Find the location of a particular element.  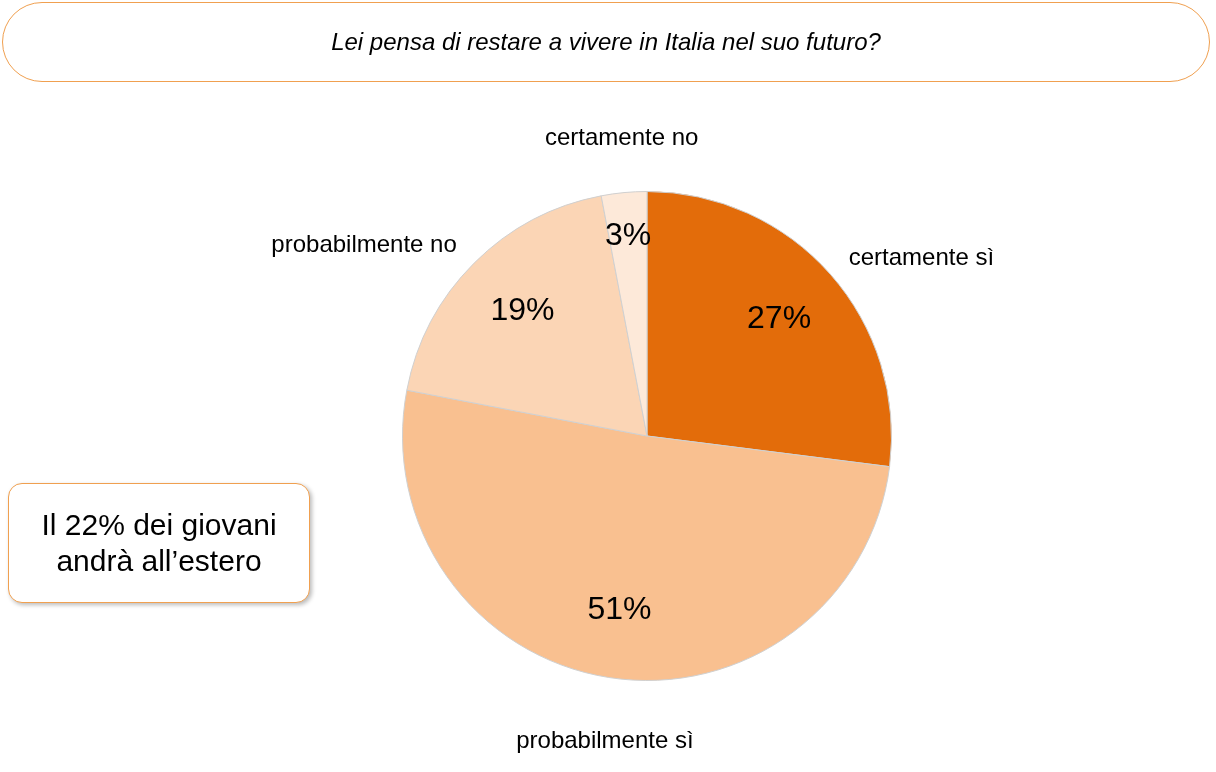

text: Il 22% dei giovani andrà all’estero is located at coordinates (159, 543).